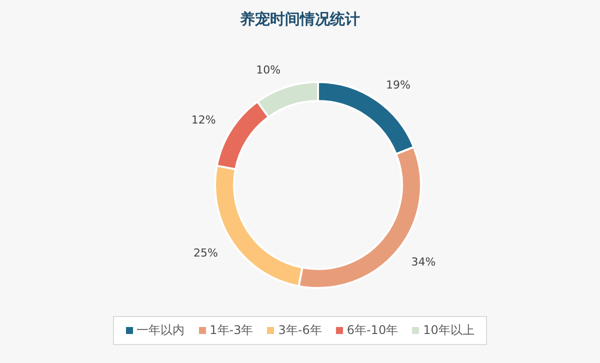  Describe the element at coordinates (203, 120) in the screenshot. I see `data-label: 12%` at that location.